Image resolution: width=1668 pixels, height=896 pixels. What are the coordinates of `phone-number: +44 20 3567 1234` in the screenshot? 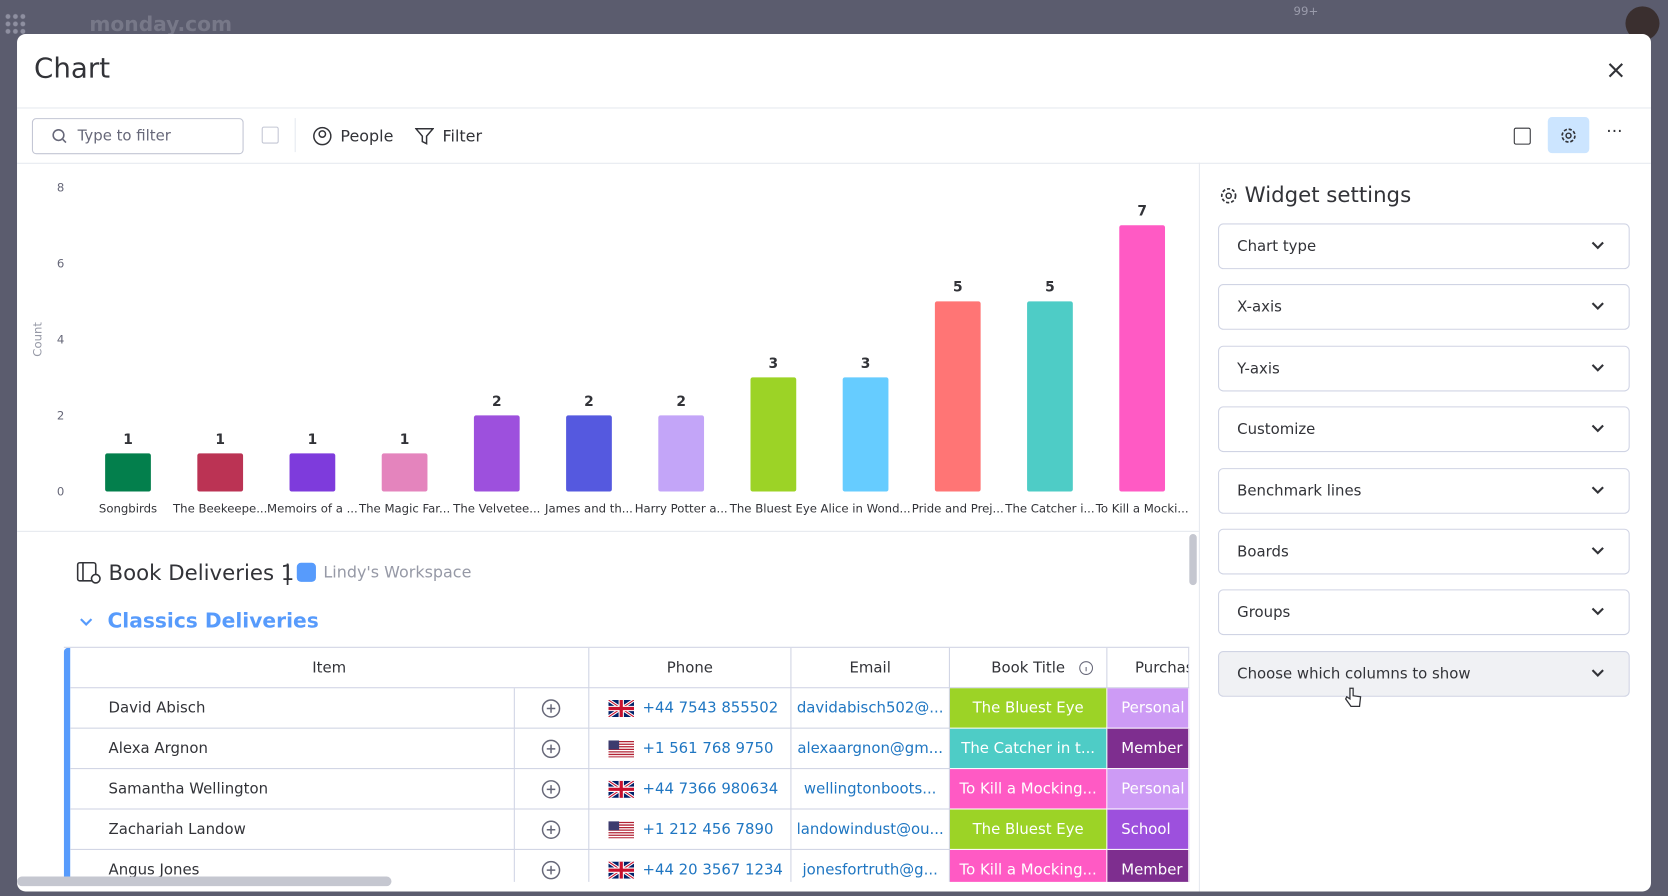 It's located at (712, 870).